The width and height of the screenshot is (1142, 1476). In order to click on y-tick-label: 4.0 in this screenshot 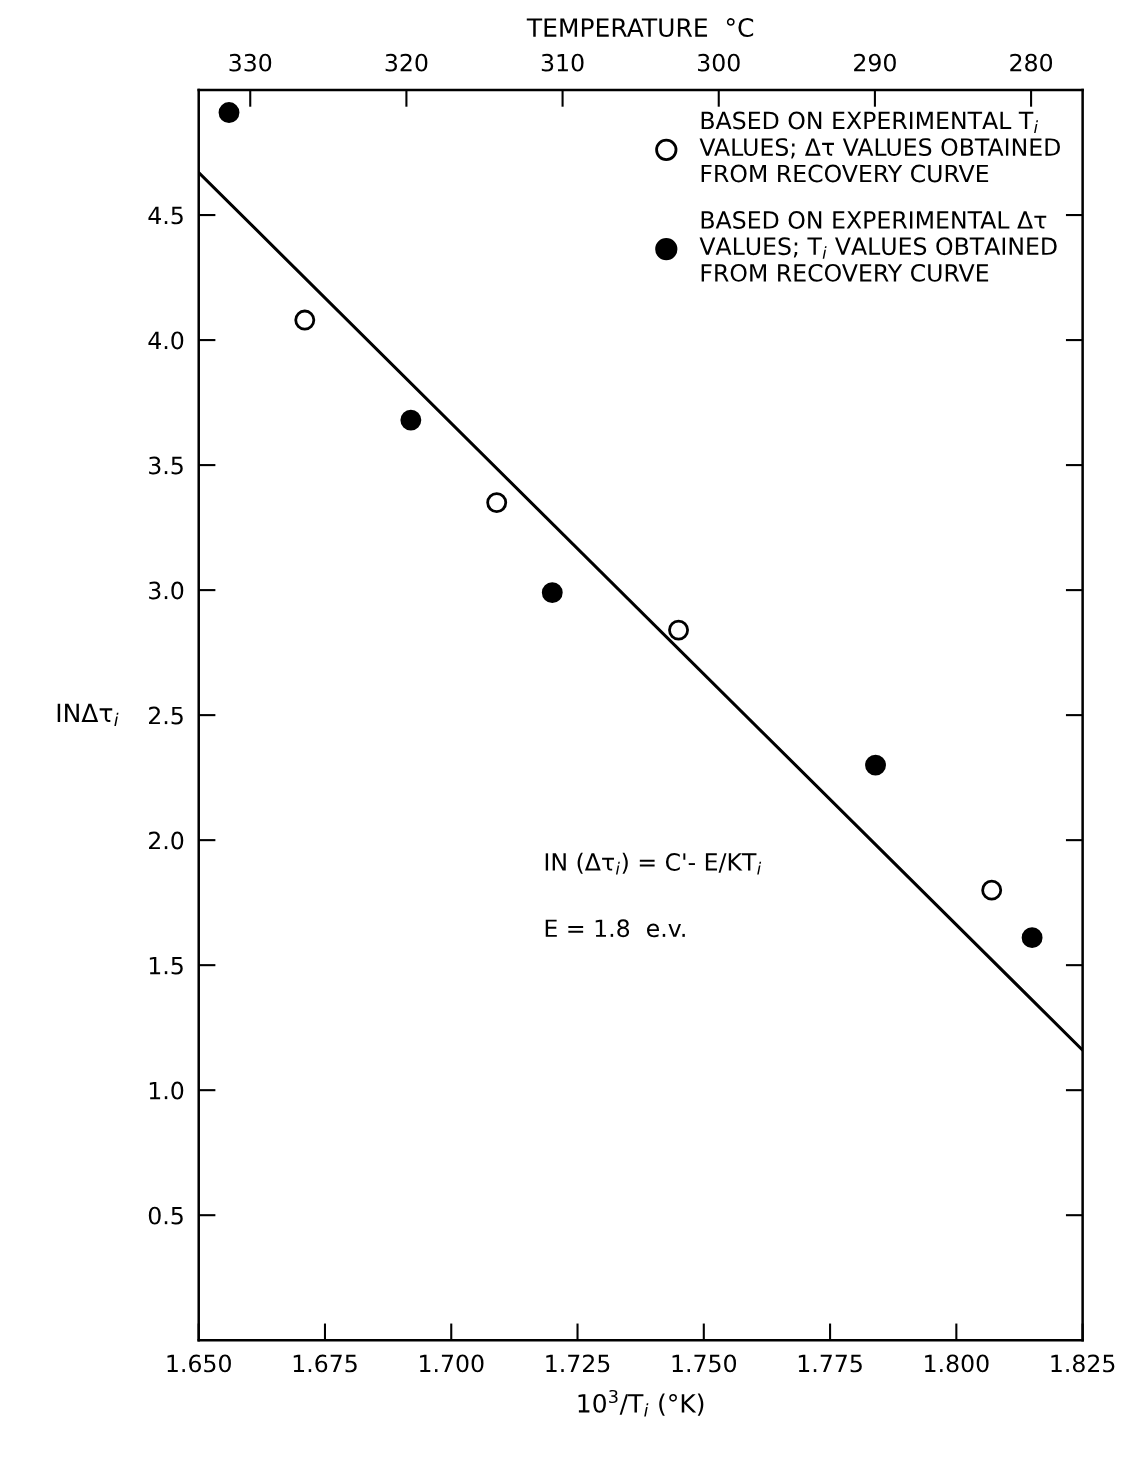, I will do `click(166, 340)`.